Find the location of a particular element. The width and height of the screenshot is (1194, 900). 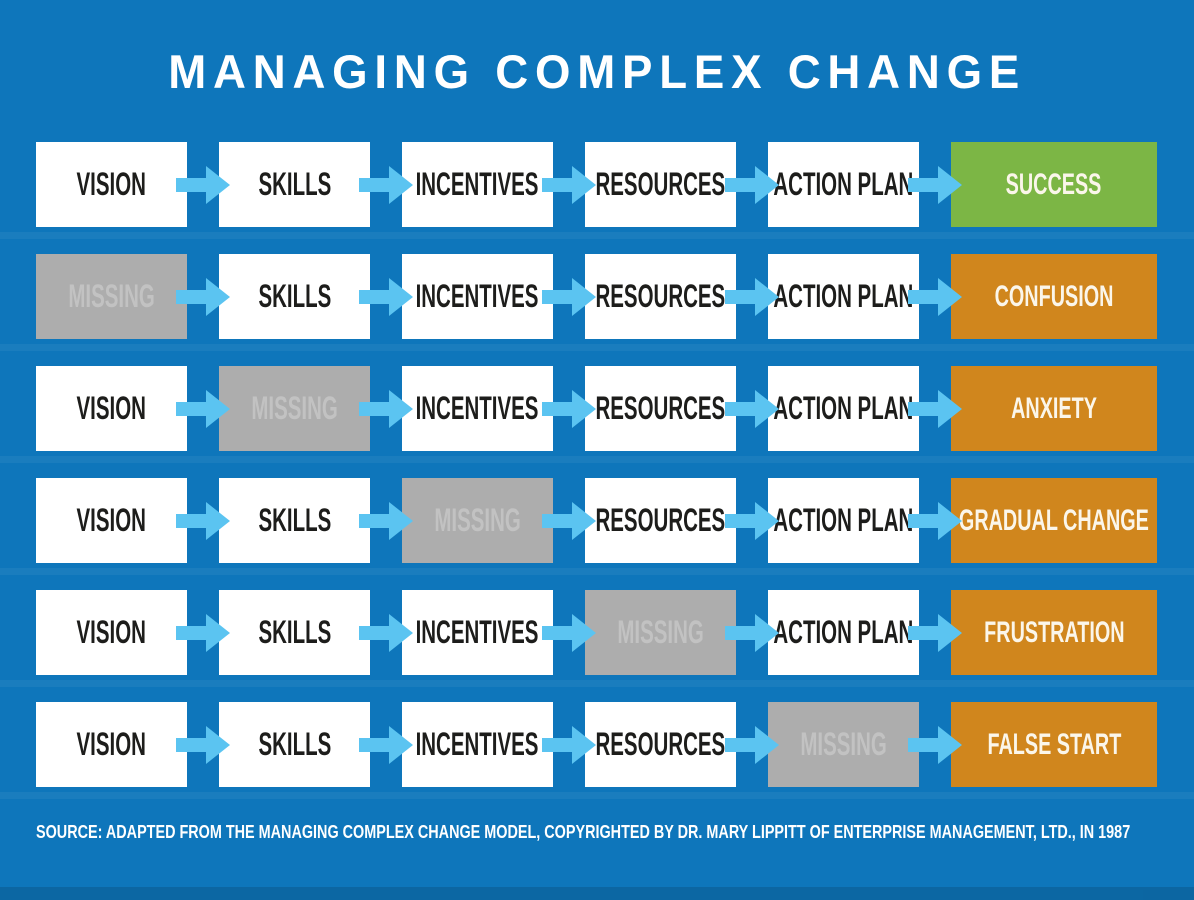

result-label: ANXIETY is located at coordinates (1054, 408).